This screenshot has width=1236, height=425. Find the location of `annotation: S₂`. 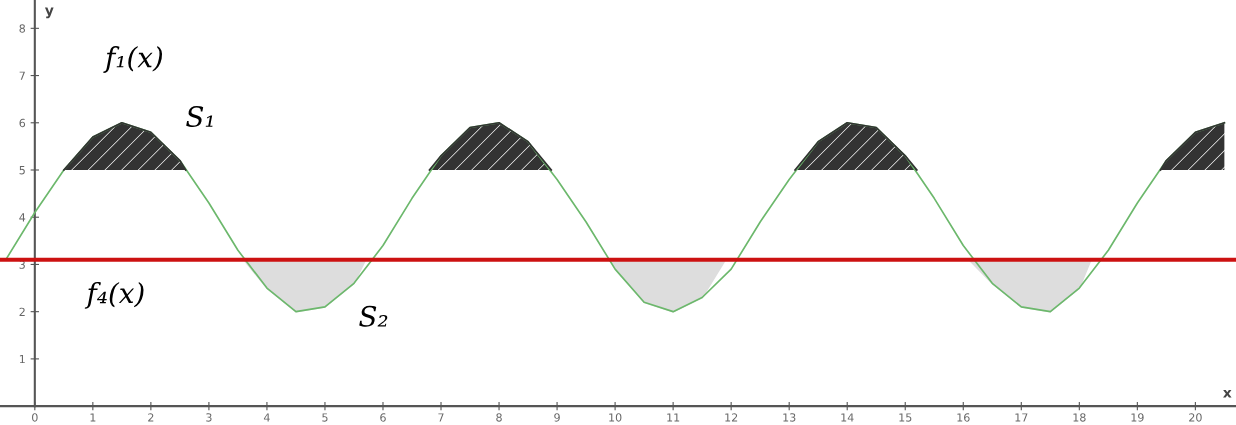

annotation: S₂ is located at coordinates (373, 316).